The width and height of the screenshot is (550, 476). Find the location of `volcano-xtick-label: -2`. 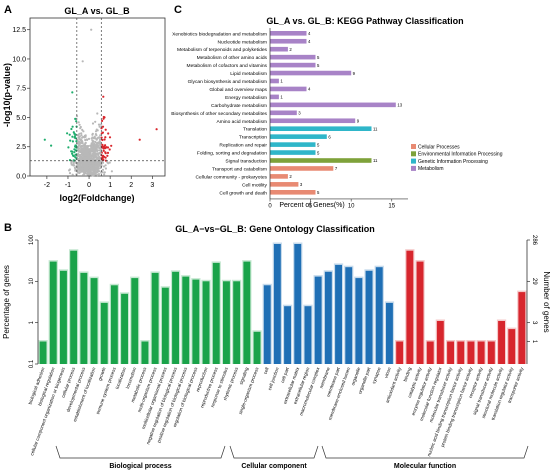

volcano-xtick-label: -2 is located at coordinates (47, 185).